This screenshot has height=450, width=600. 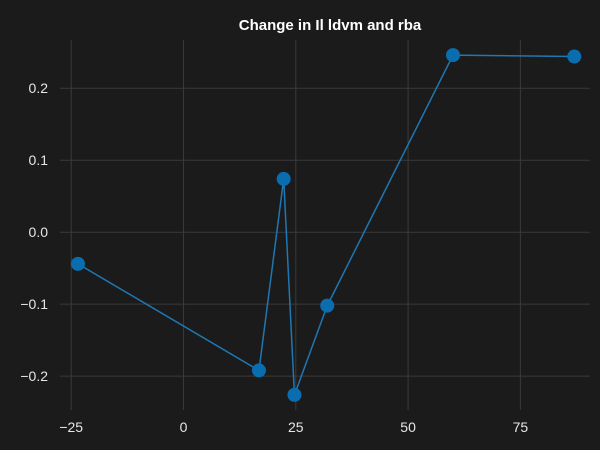 I want to click on chart-title: Change in Il ldvm and rba, so click(x=330, y=25).